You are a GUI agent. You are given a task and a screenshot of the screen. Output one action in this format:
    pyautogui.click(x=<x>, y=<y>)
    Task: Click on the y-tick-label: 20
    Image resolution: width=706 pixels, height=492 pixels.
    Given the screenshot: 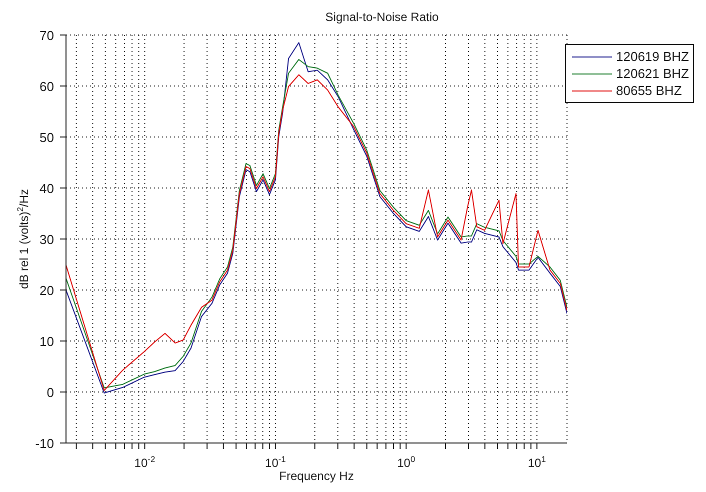 What is the action you would take?
    pyautogui.click(x=47, y=290)
    